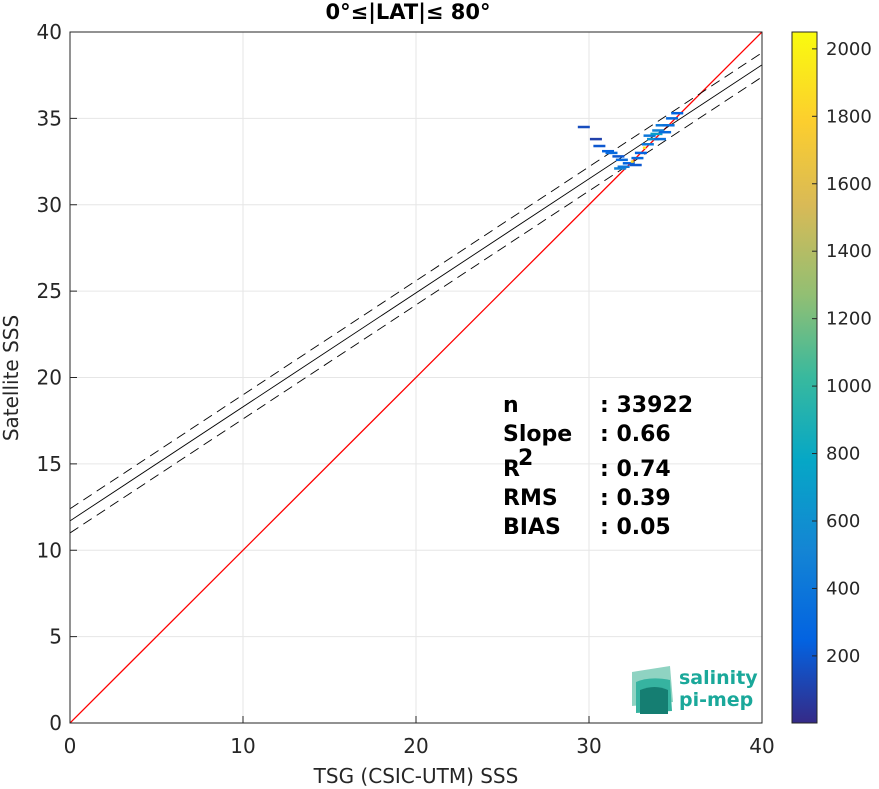 This screenshot has width=879, height=789. What do you see at coordinates (635, 498) in the screenshot?
I see `stat-value: : 0.39` at bounding box center [635, 498].